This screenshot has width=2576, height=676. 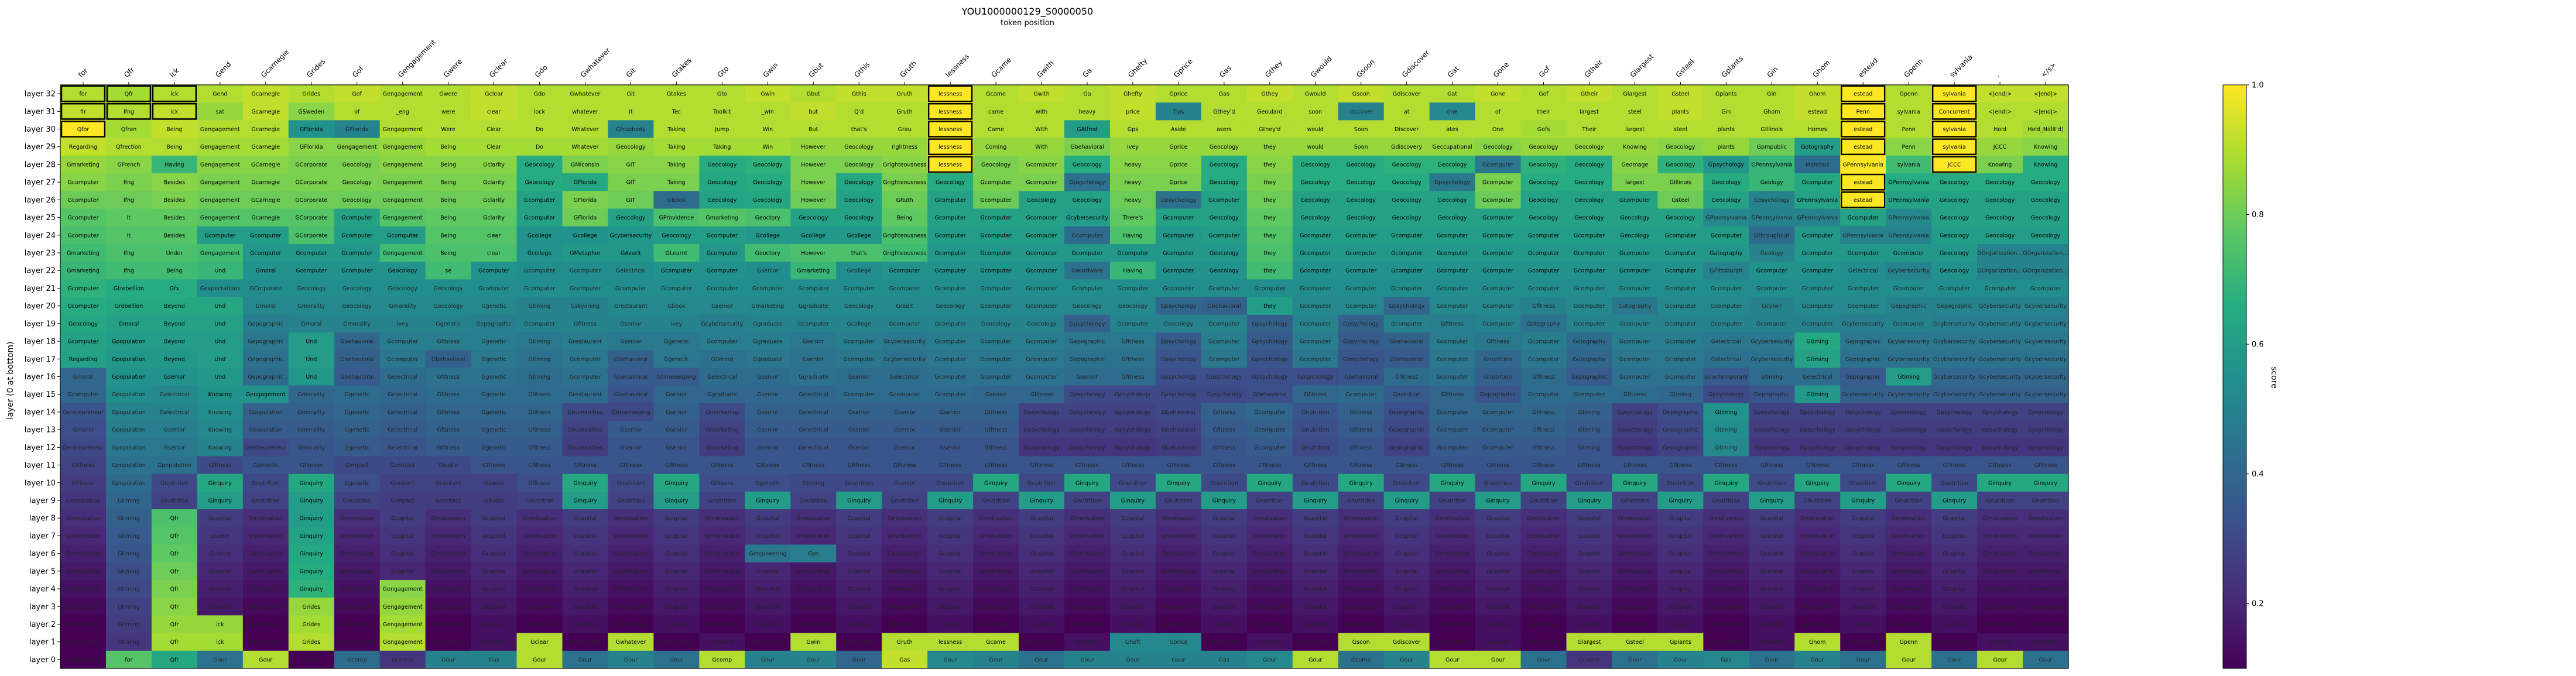 I want to click on cell-label: Gfitness, so click(x=1315, y=465).